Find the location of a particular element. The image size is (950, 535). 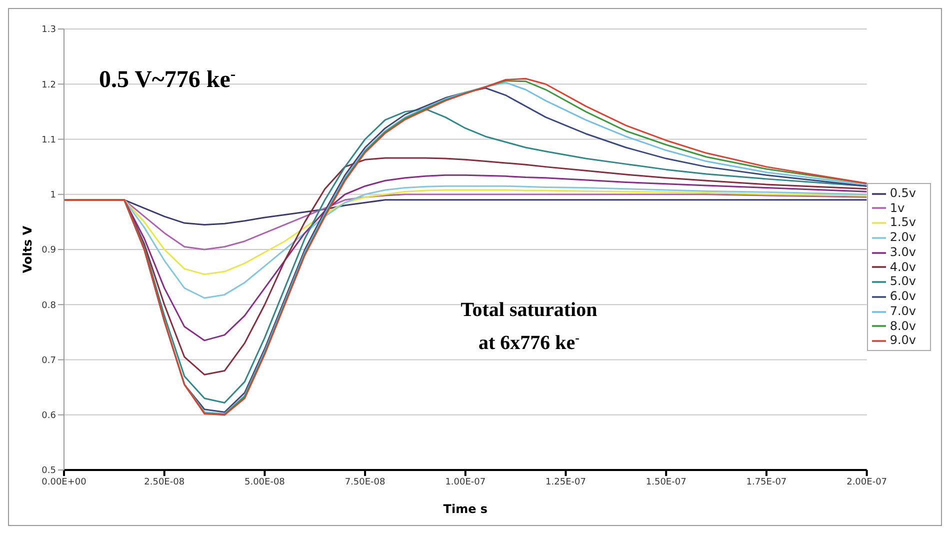

legend-label: 4.0v is located at coordinates (903, 267).